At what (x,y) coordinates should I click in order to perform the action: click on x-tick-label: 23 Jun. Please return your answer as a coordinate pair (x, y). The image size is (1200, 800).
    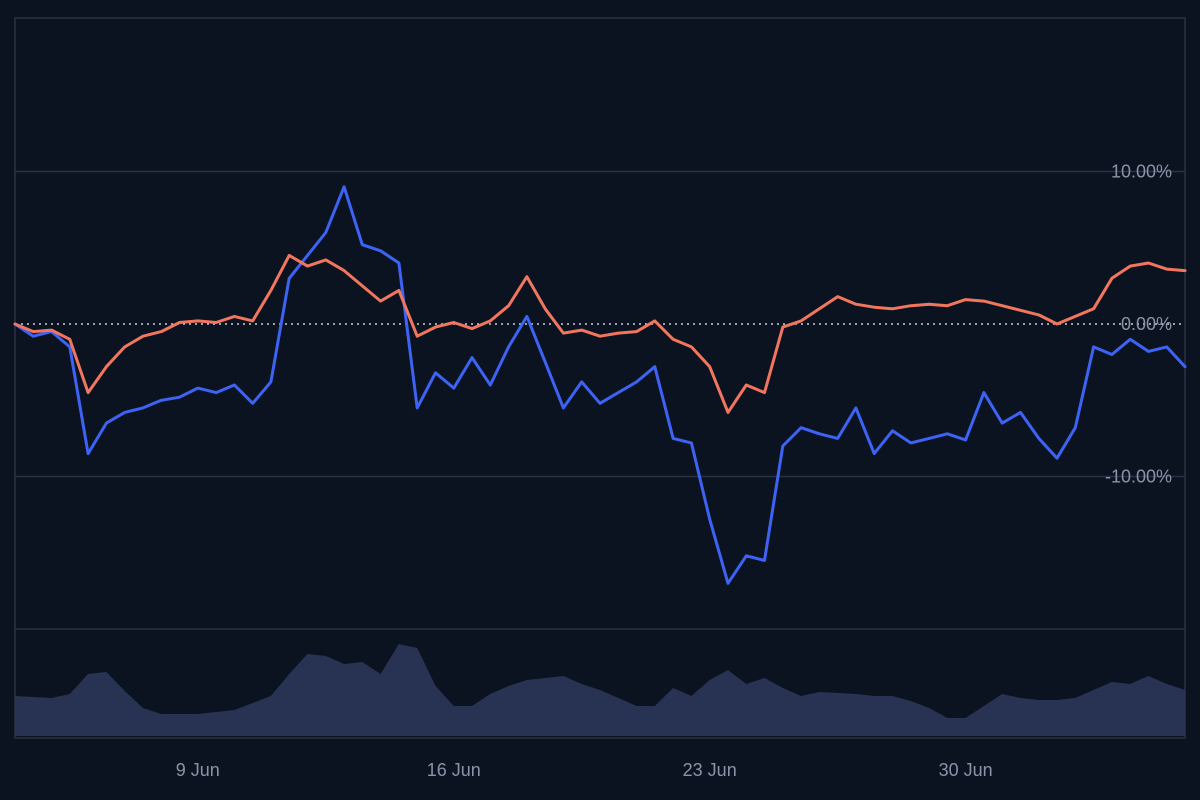
    Looking at the image, I should click on (710, 770).